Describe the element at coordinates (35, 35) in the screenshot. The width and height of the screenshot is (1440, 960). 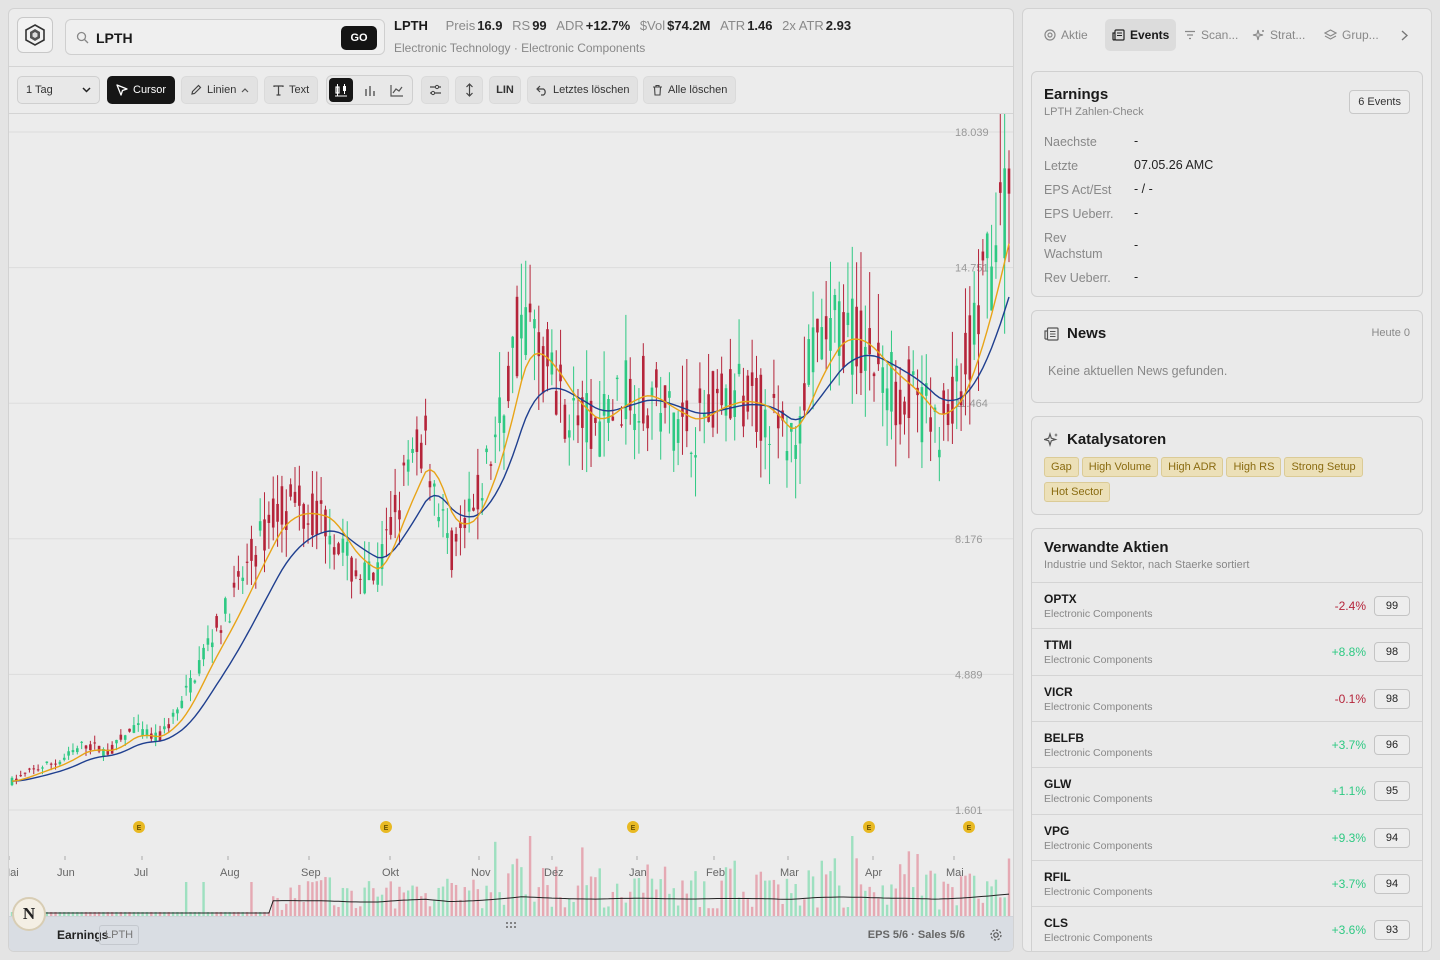
I see `app-logo-icon` at that location.